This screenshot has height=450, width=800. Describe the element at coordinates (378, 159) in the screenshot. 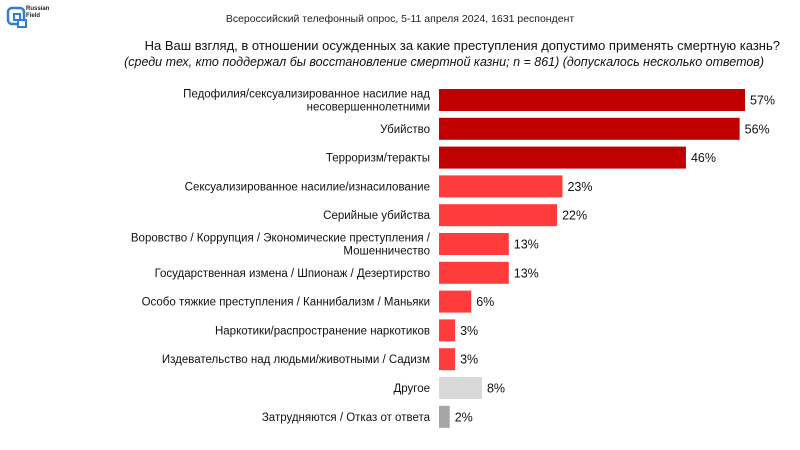

I see `category-label-3: Терроризм/теракты` at that location.